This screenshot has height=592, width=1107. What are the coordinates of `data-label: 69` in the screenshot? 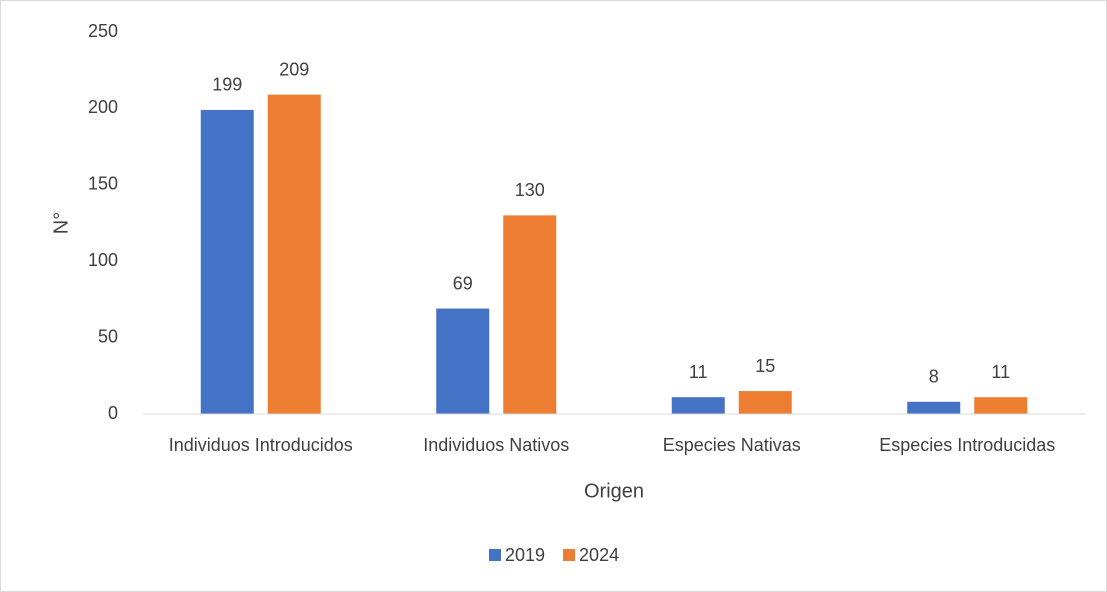 It's located at (463, 283).